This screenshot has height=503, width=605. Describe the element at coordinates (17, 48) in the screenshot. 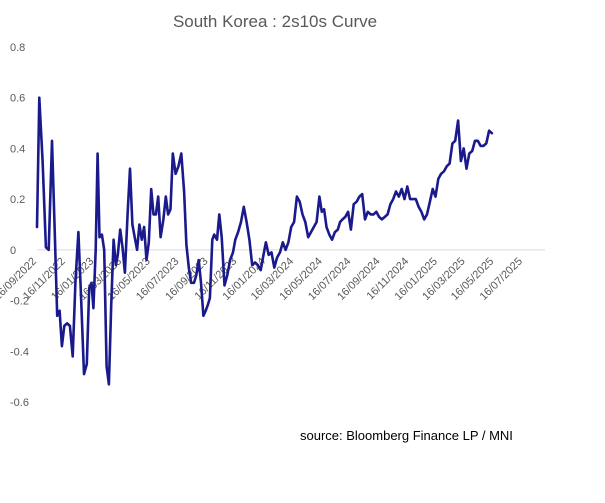

I see `y-tick-label: 0.8` at that location.